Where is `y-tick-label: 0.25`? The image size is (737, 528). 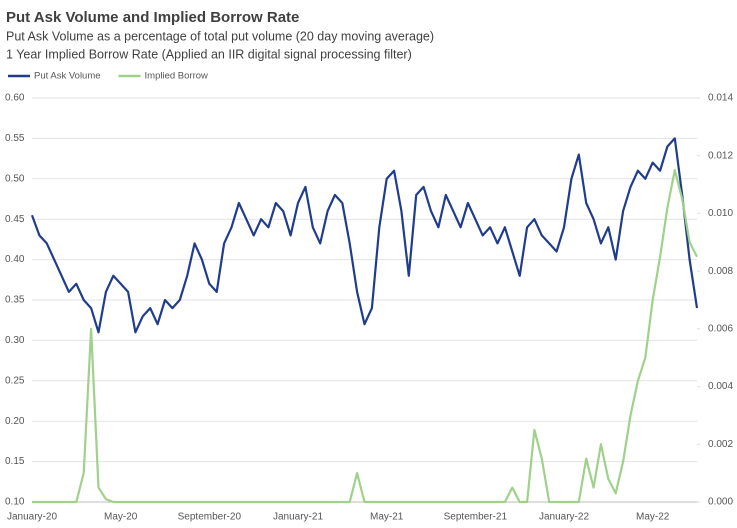
y-tick-label: 0.25 is located at coordinates (15, 380).